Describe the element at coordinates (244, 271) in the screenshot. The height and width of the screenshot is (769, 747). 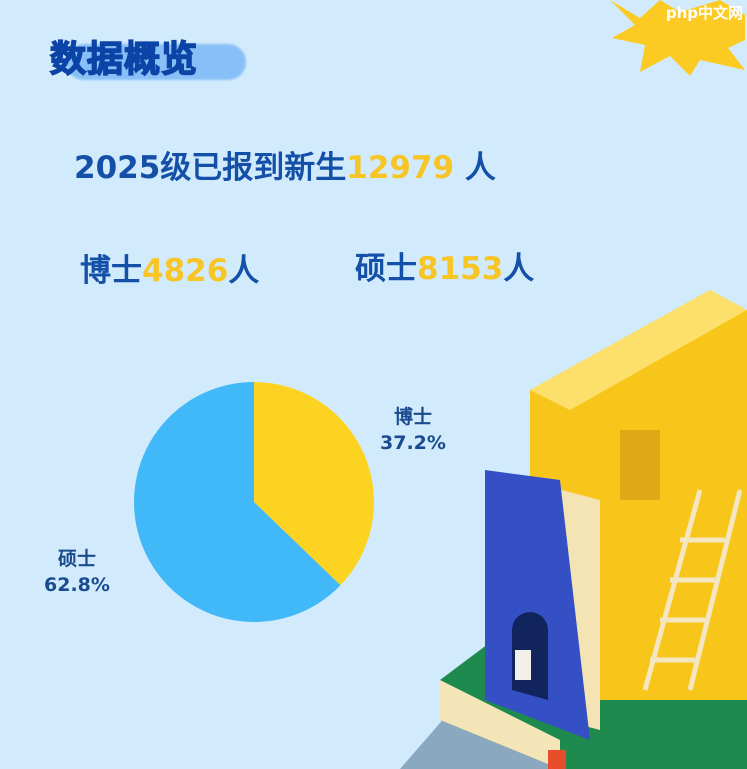
I see `doctoral-unit: 人` at that location.